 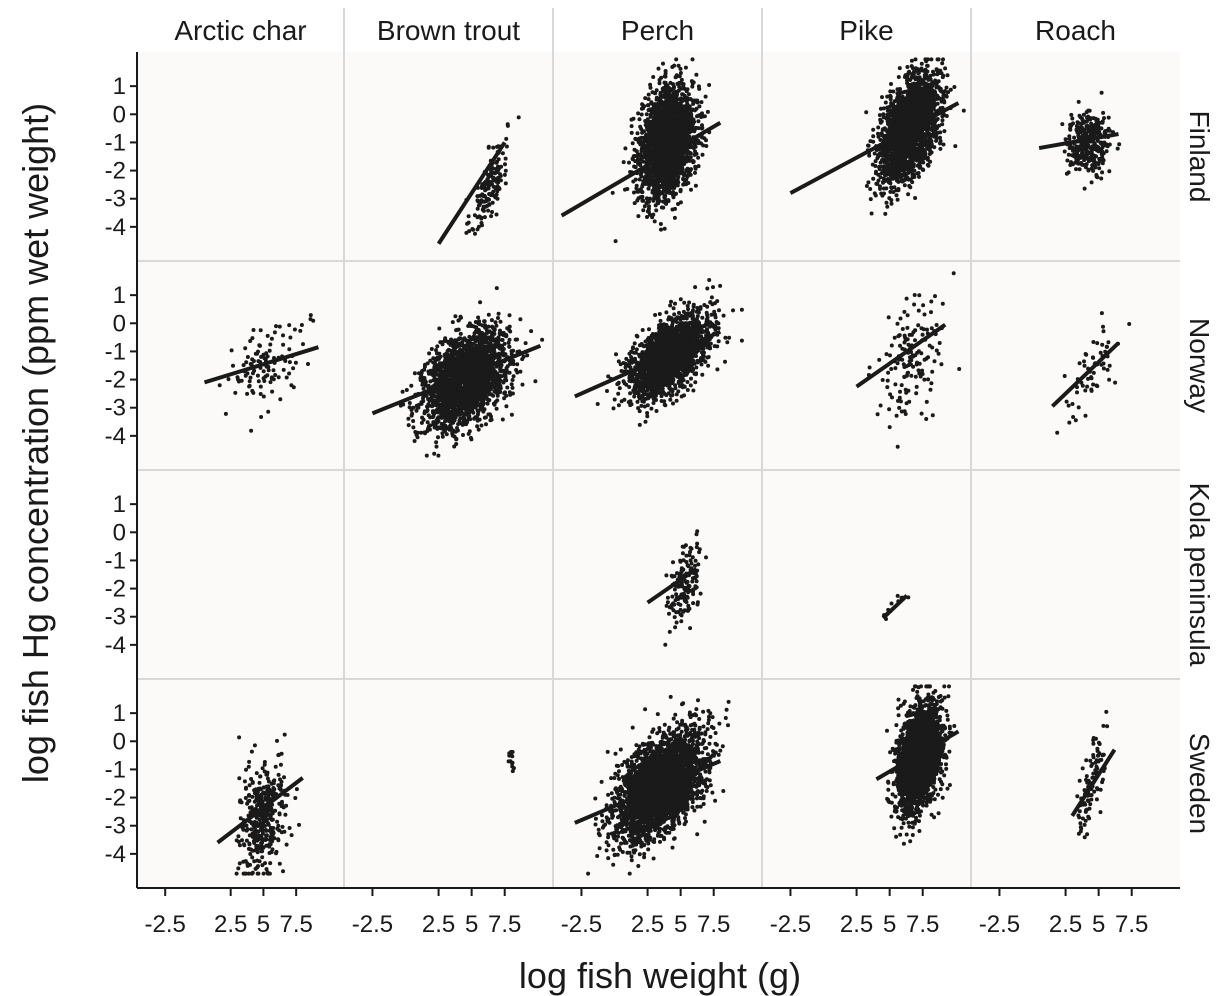 What do you see at coordinates (471, 193) in the screenshot?
I see `regression-line` at bounding box center [471, 193].